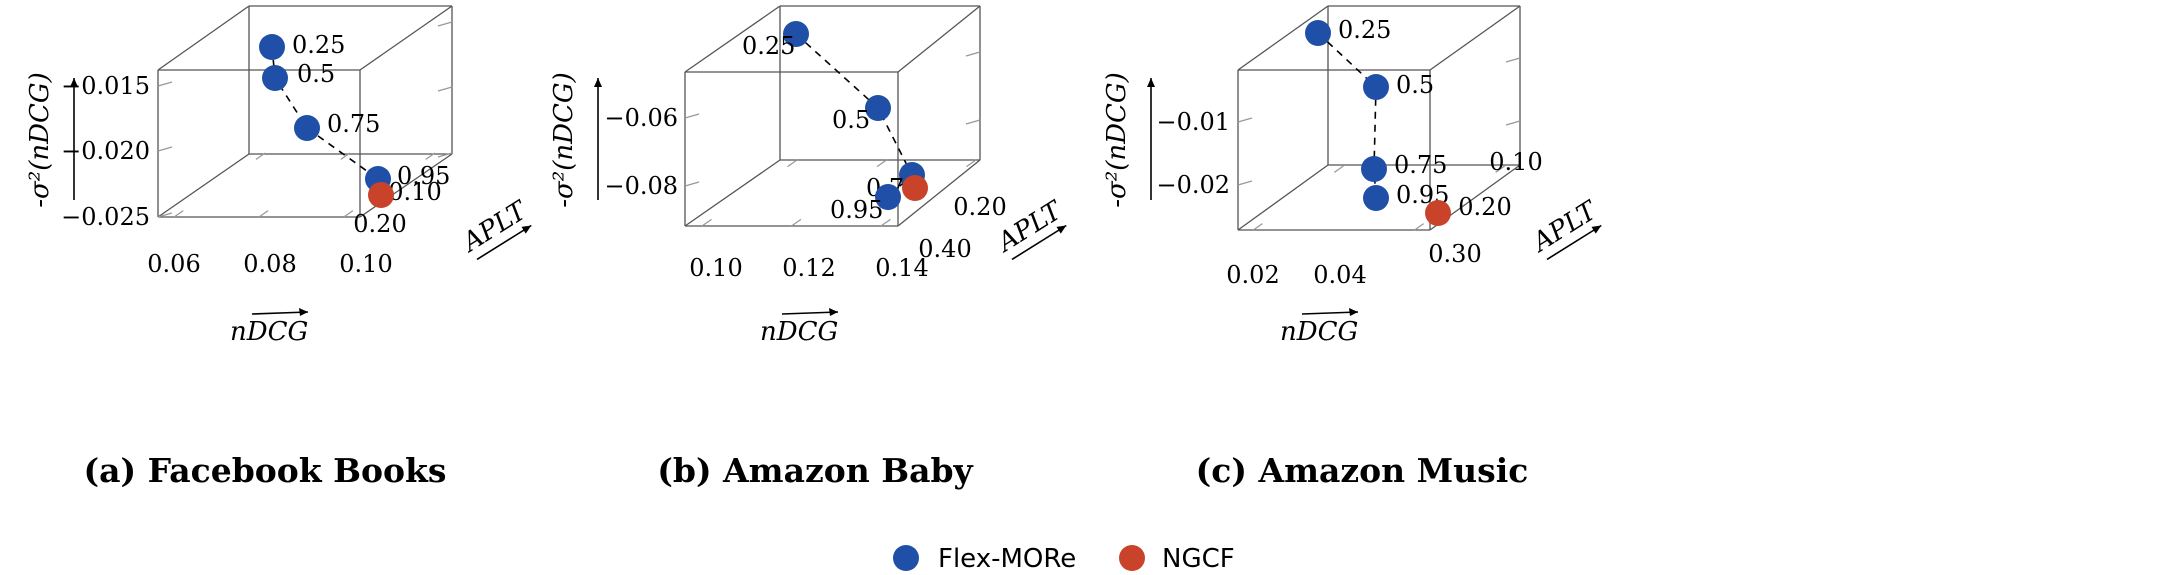  Describe the element at coordinates (379, 224) in the screenshot. I see `y-tick-label: 0.20` at that location.